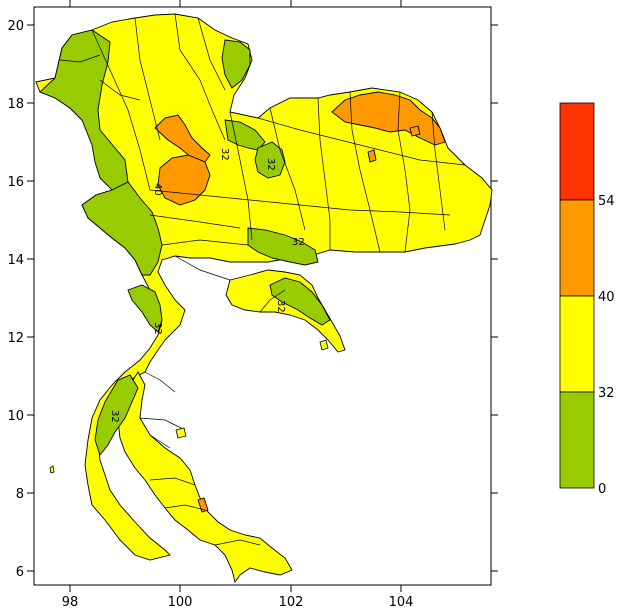 Image resolution: width=620 pixels, height=610 pixels. Describe the element at coordinates (606, 393) in the screenshot. I see `legend-label: 32` at that location.